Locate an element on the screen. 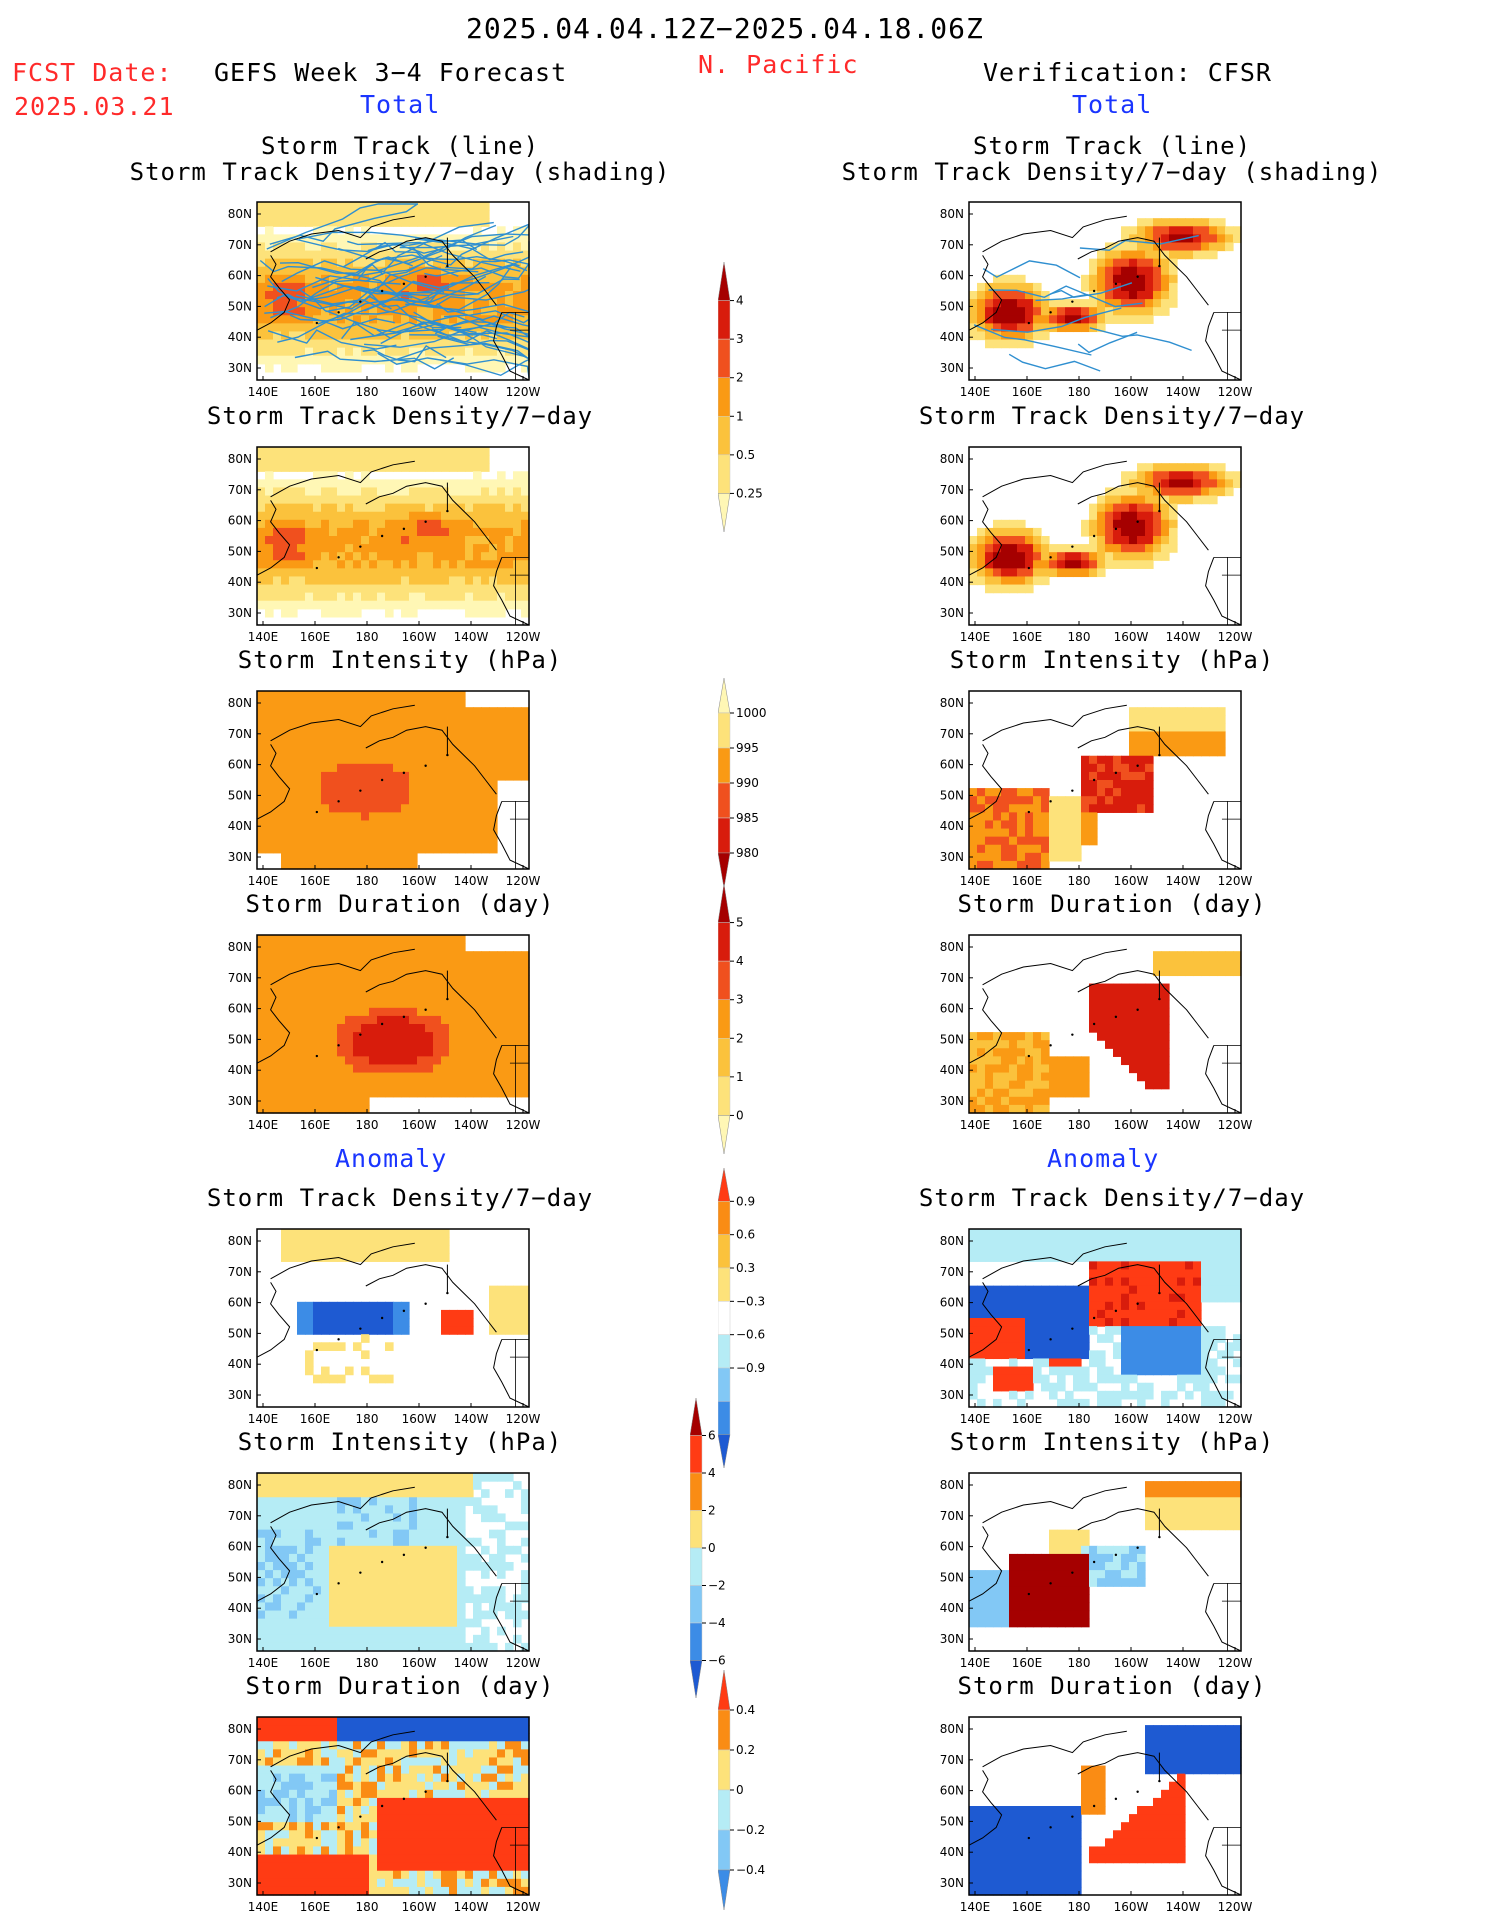 Image resolution: width=1487 pixels, height=1929 pixels. lon-tick-label: 120W is located at coordinates (523, 1419).